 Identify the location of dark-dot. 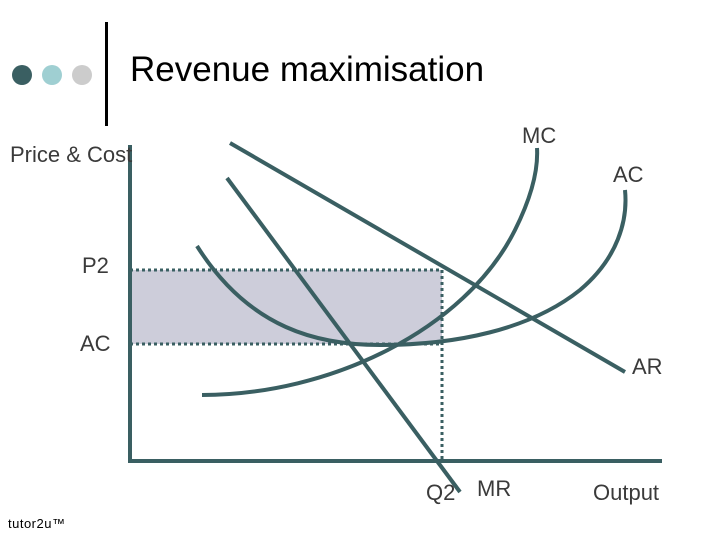
(22, 75).